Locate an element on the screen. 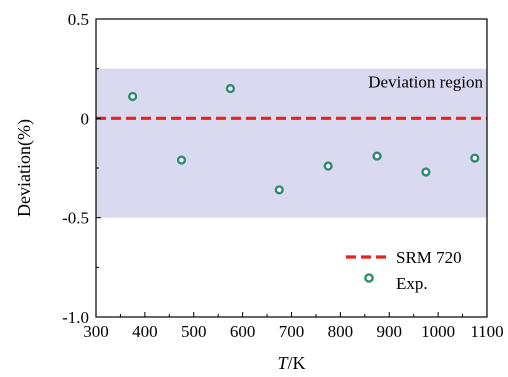 The image size is (508, 377). x-axis-label-unit: /K is located at coordinates (297, 363).